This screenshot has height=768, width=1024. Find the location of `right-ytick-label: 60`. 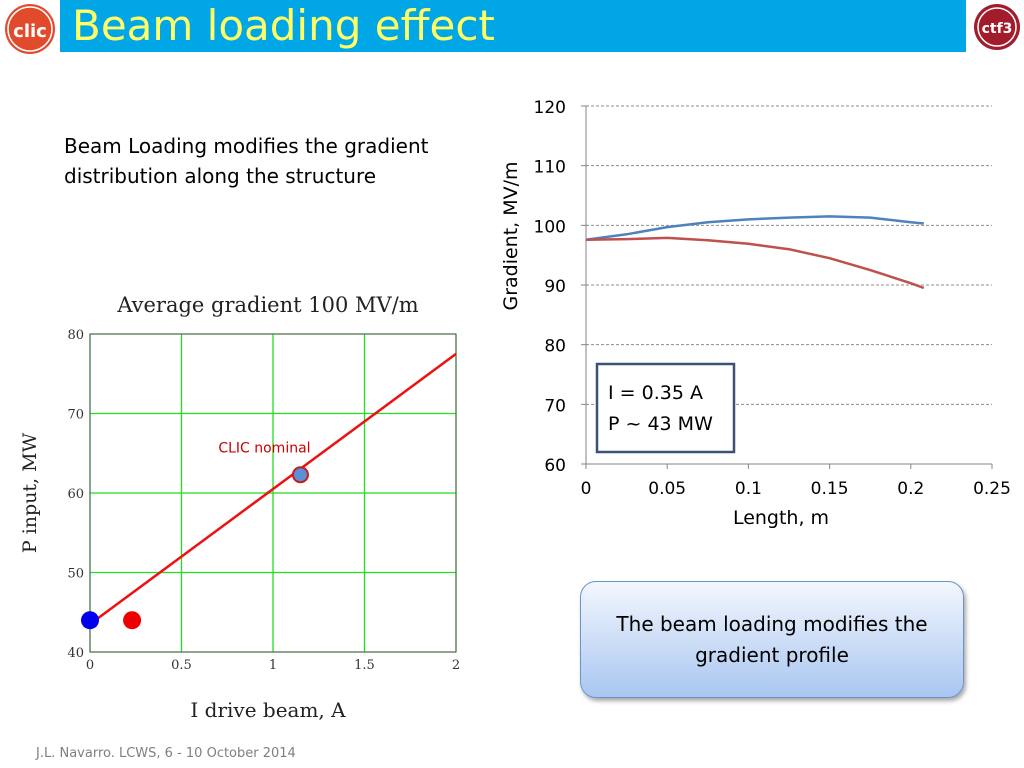

right-ytick-label: 60 is located at coordinates (555, 466).